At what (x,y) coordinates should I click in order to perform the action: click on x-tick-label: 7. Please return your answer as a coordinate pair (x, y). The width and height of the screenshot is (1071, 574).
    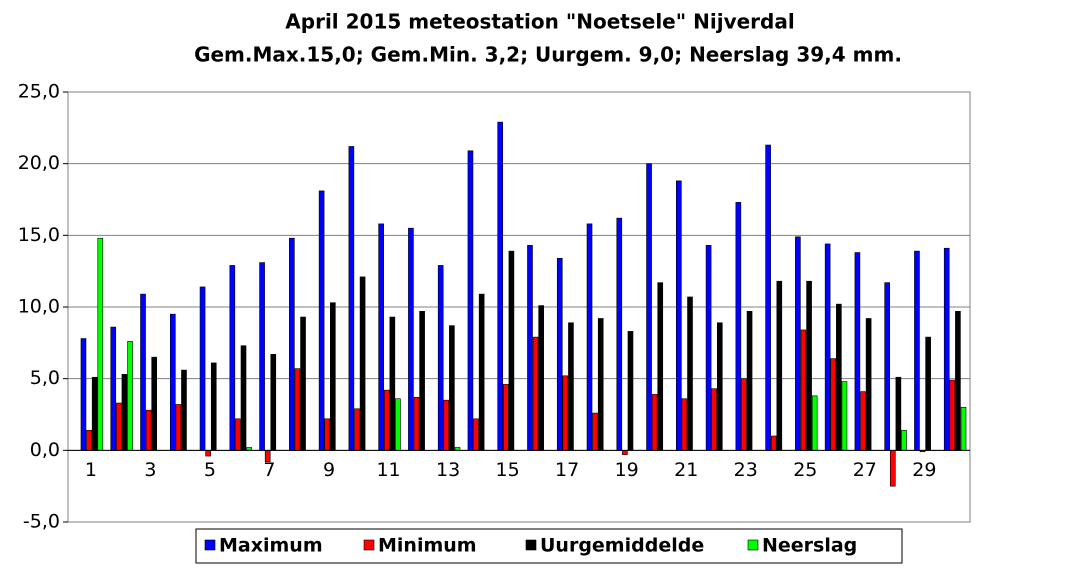
    Looking at the image, I should click on (269, 470).